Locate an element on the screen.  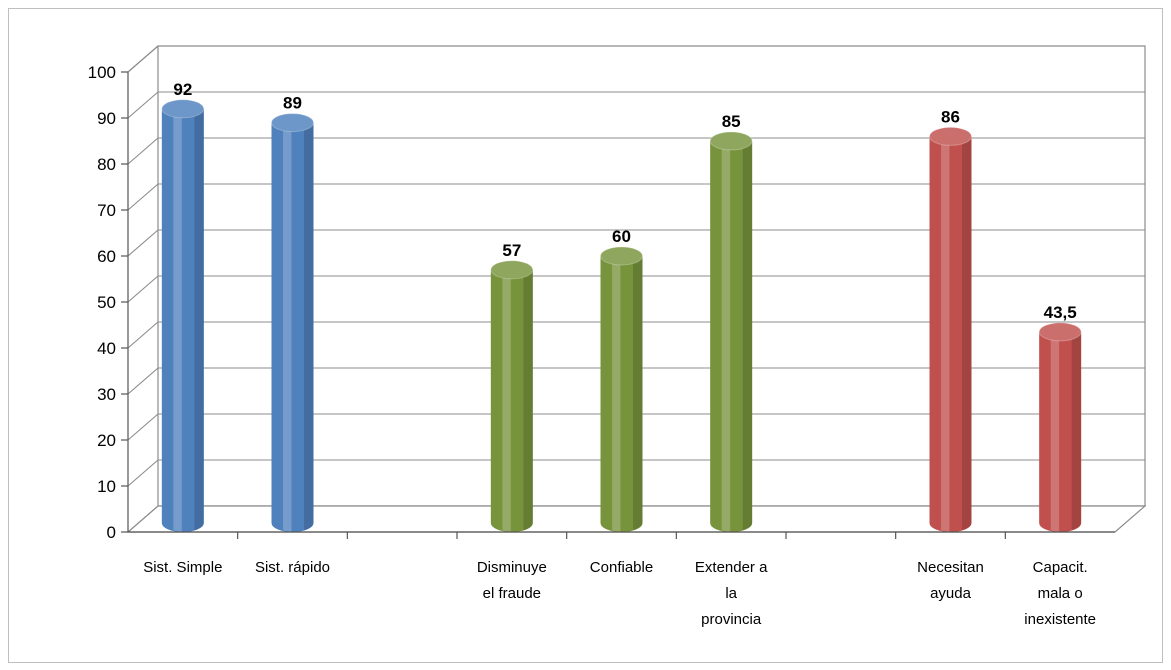
y-tick-label: 100 is located at coordinates (102, 72).